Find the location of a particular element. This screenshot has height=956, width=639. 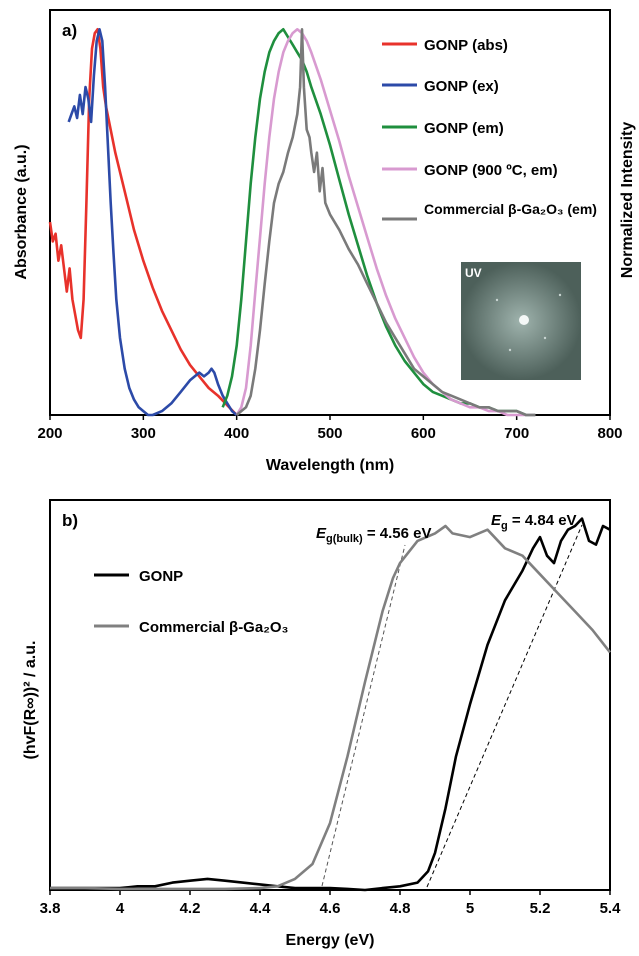

gonp-band-gap-subscript: g is located at coordinates (504, 526).